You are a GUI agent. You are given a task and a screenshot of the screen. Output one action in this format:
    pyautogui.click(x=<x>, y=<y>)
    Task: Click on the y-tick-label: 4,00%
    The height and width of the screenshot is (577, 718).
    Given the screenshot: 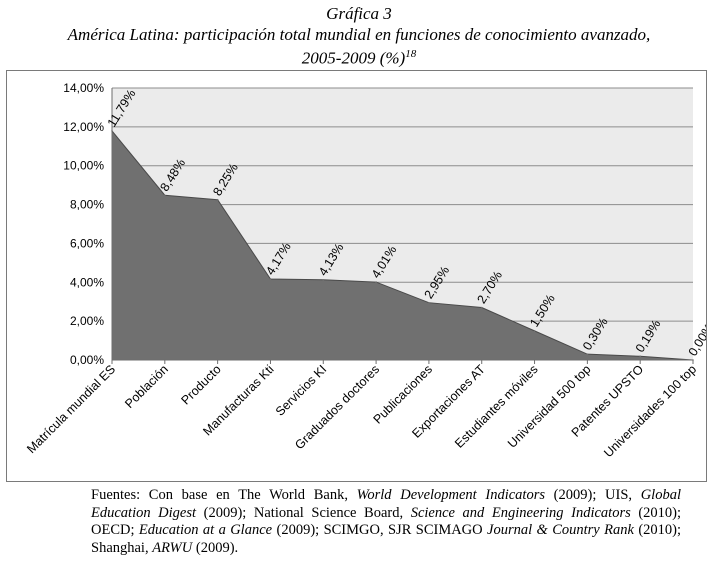 What is the action you would take?
    pyautogui.click(x=87, y=282)
    